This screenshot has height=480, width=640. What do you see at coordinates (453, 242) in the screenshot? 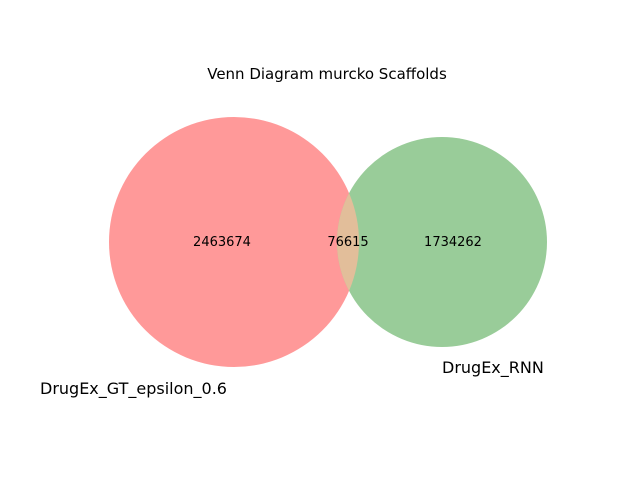
I see `set-b-only-count: 1734262` at bounding box center [453, 242].